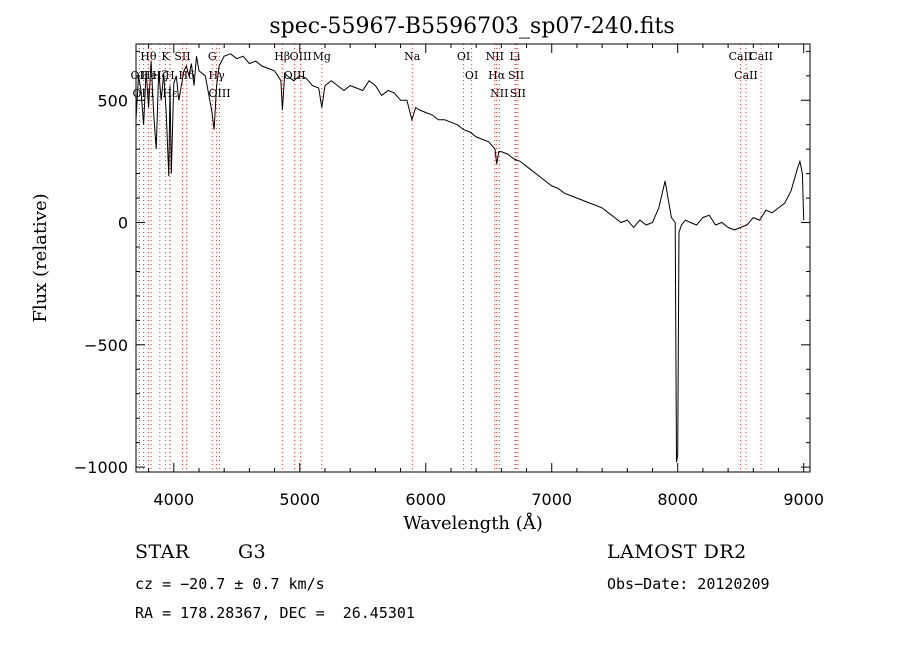  Describe the element at coordinates (148, 56) in the screenshot. I see `emission-line-label: Hθ` at that location.